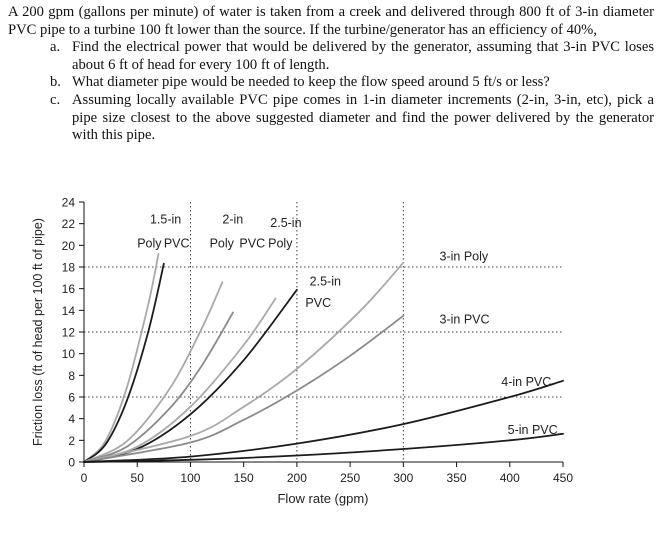 The height and width of the screenshot is (538, 662). I want to click on series-label: 4-in PVC, so click(526, 382).